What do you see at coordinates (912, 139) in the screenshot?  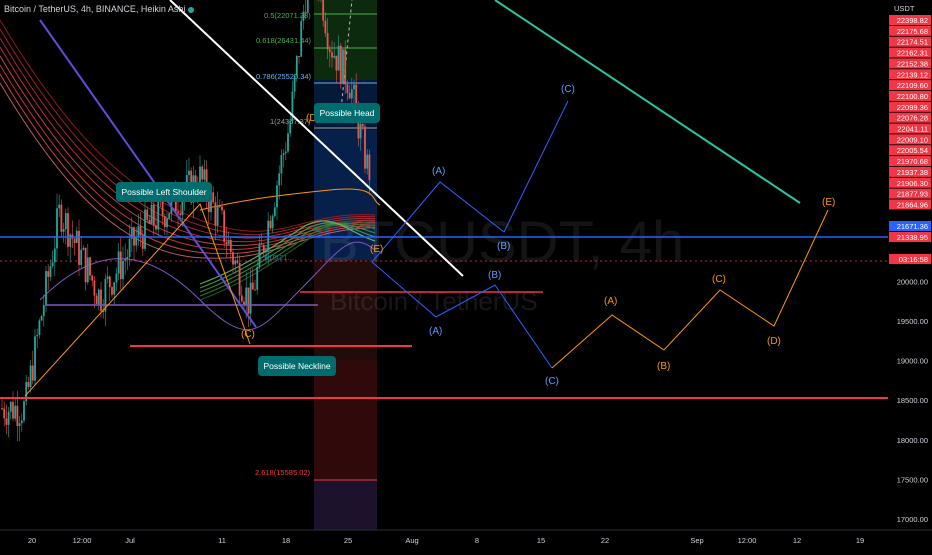 I see `price-label-text: 22009.10` at bounding box center [912, 139].